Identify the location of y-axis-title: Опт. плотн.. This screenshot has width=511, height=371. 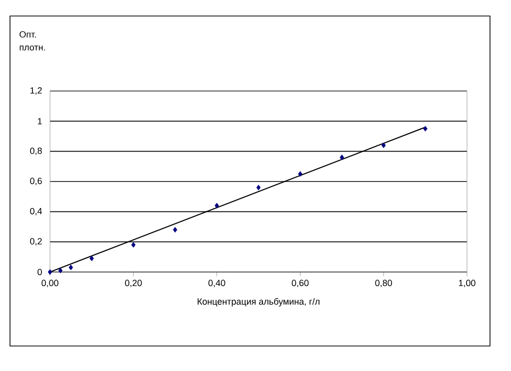
(32, 40).